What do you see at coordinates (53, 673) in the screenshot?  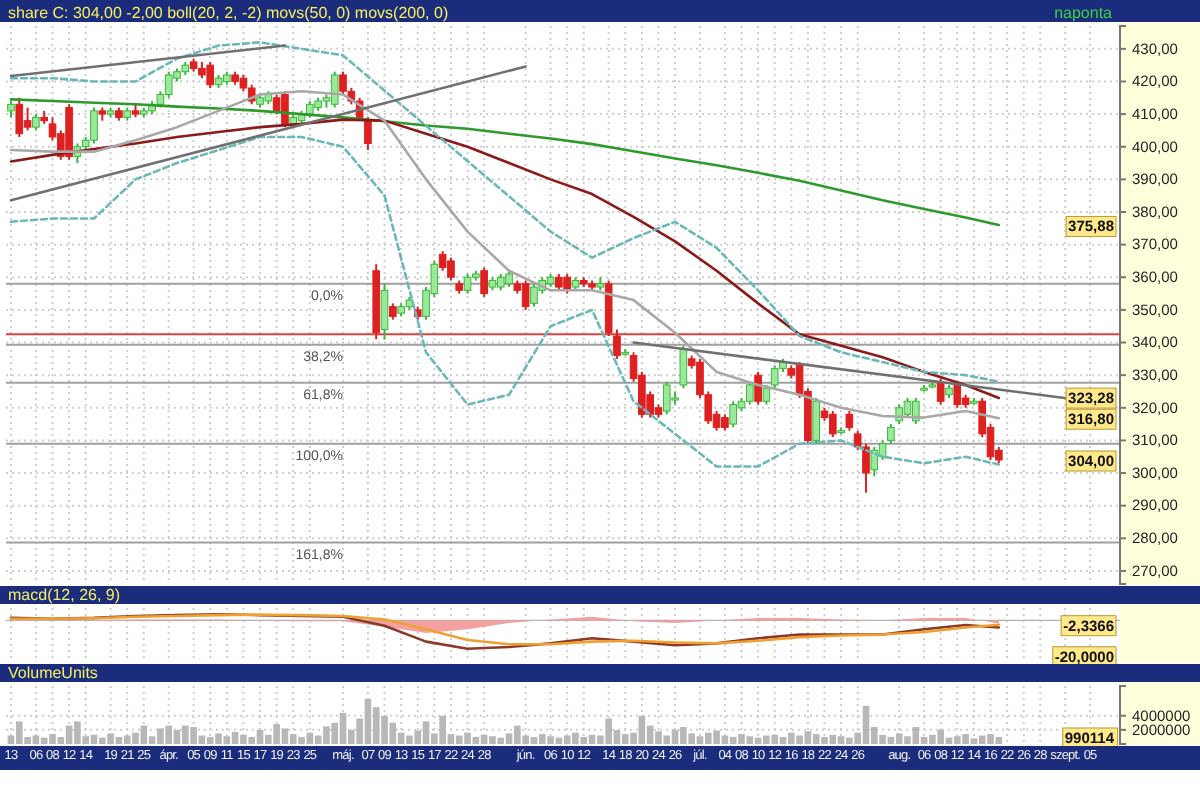 I see `chart-title: VolumeUnits` at bounding box center [53, 673].